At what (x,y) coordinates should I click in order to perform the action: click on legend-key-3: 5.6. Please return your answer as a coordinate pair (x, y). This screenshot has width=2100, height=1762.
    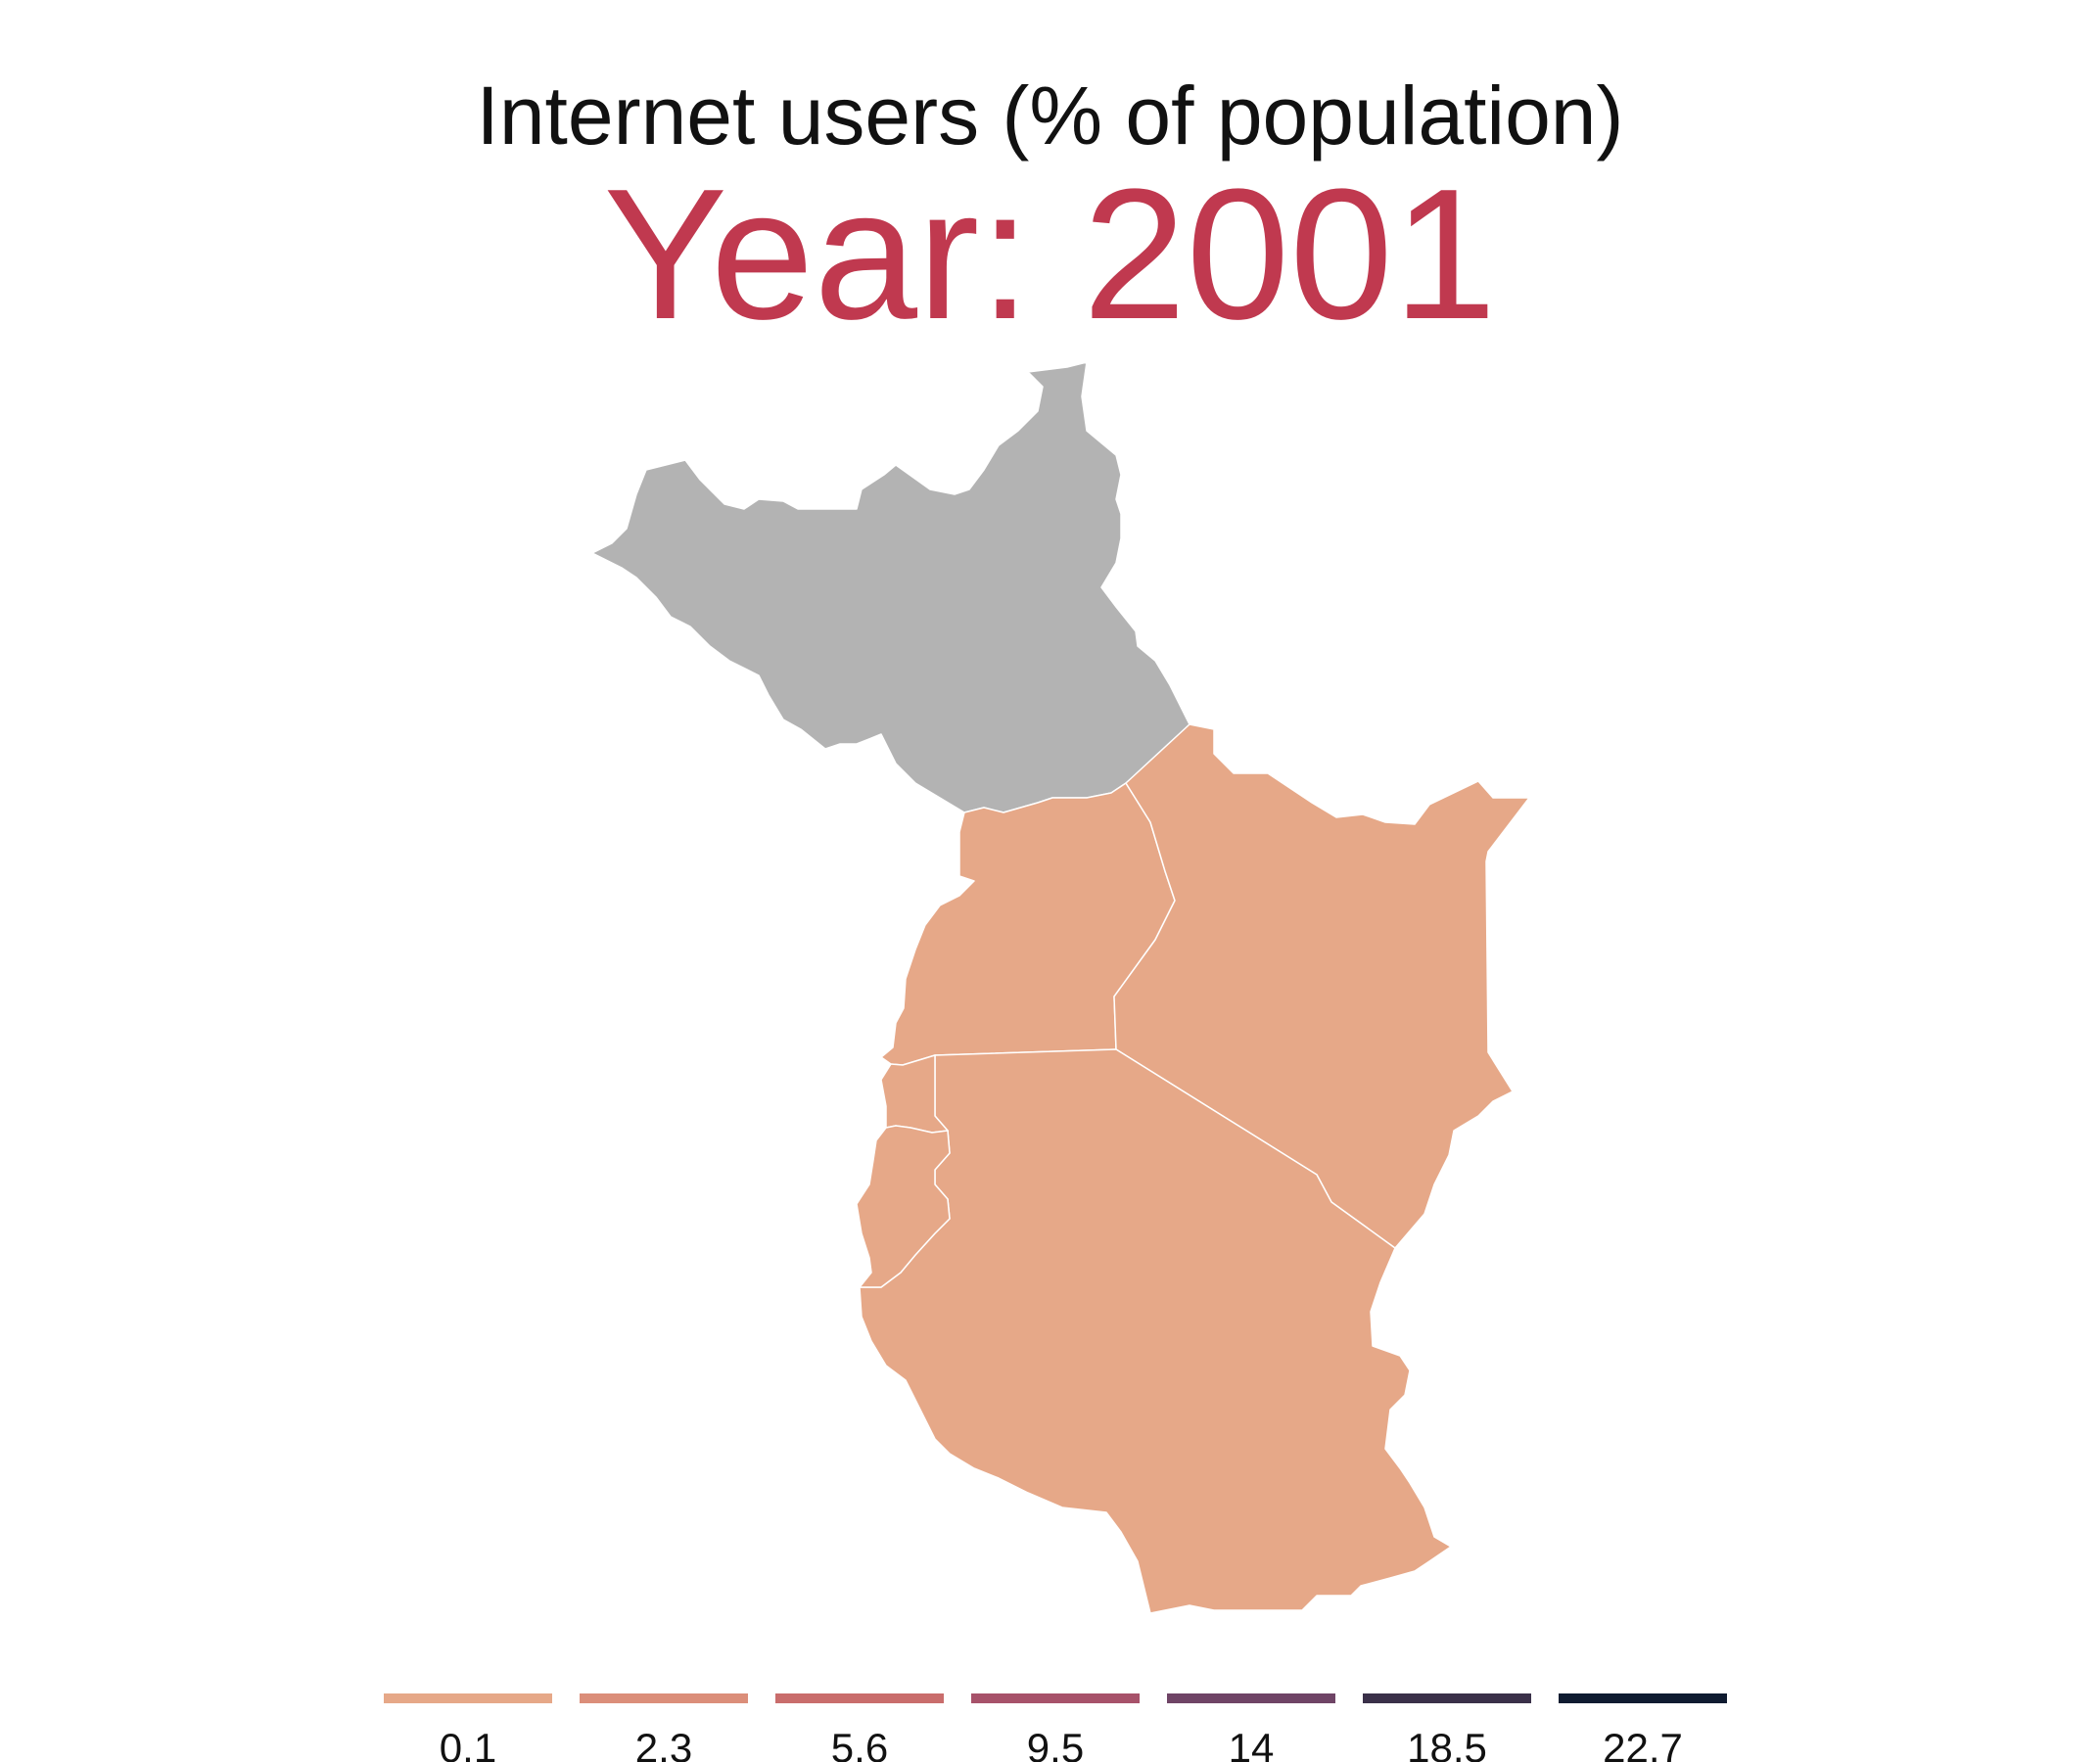
    Looking at the image, I should click on (859, 1728).